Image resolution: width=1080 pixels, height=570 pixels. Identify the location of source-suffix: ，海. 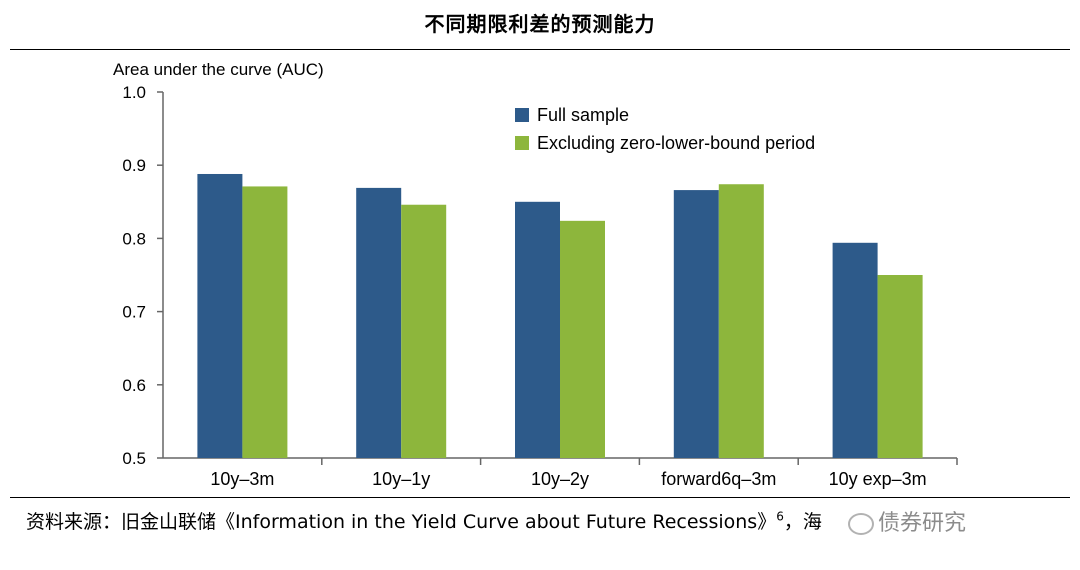
(802, 522).